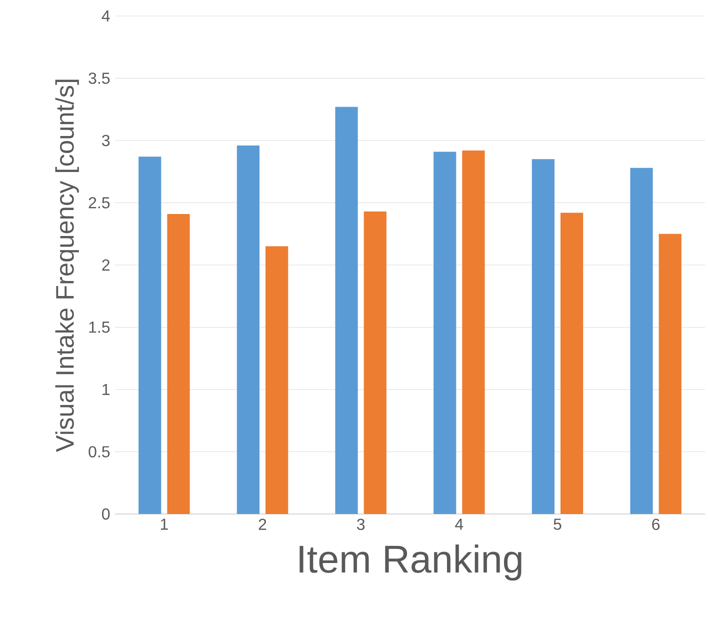  What do you see at coordinates (262, 524) in the screenshot?
I see `x-tick-label: 2` at bounding box center [262, 524].